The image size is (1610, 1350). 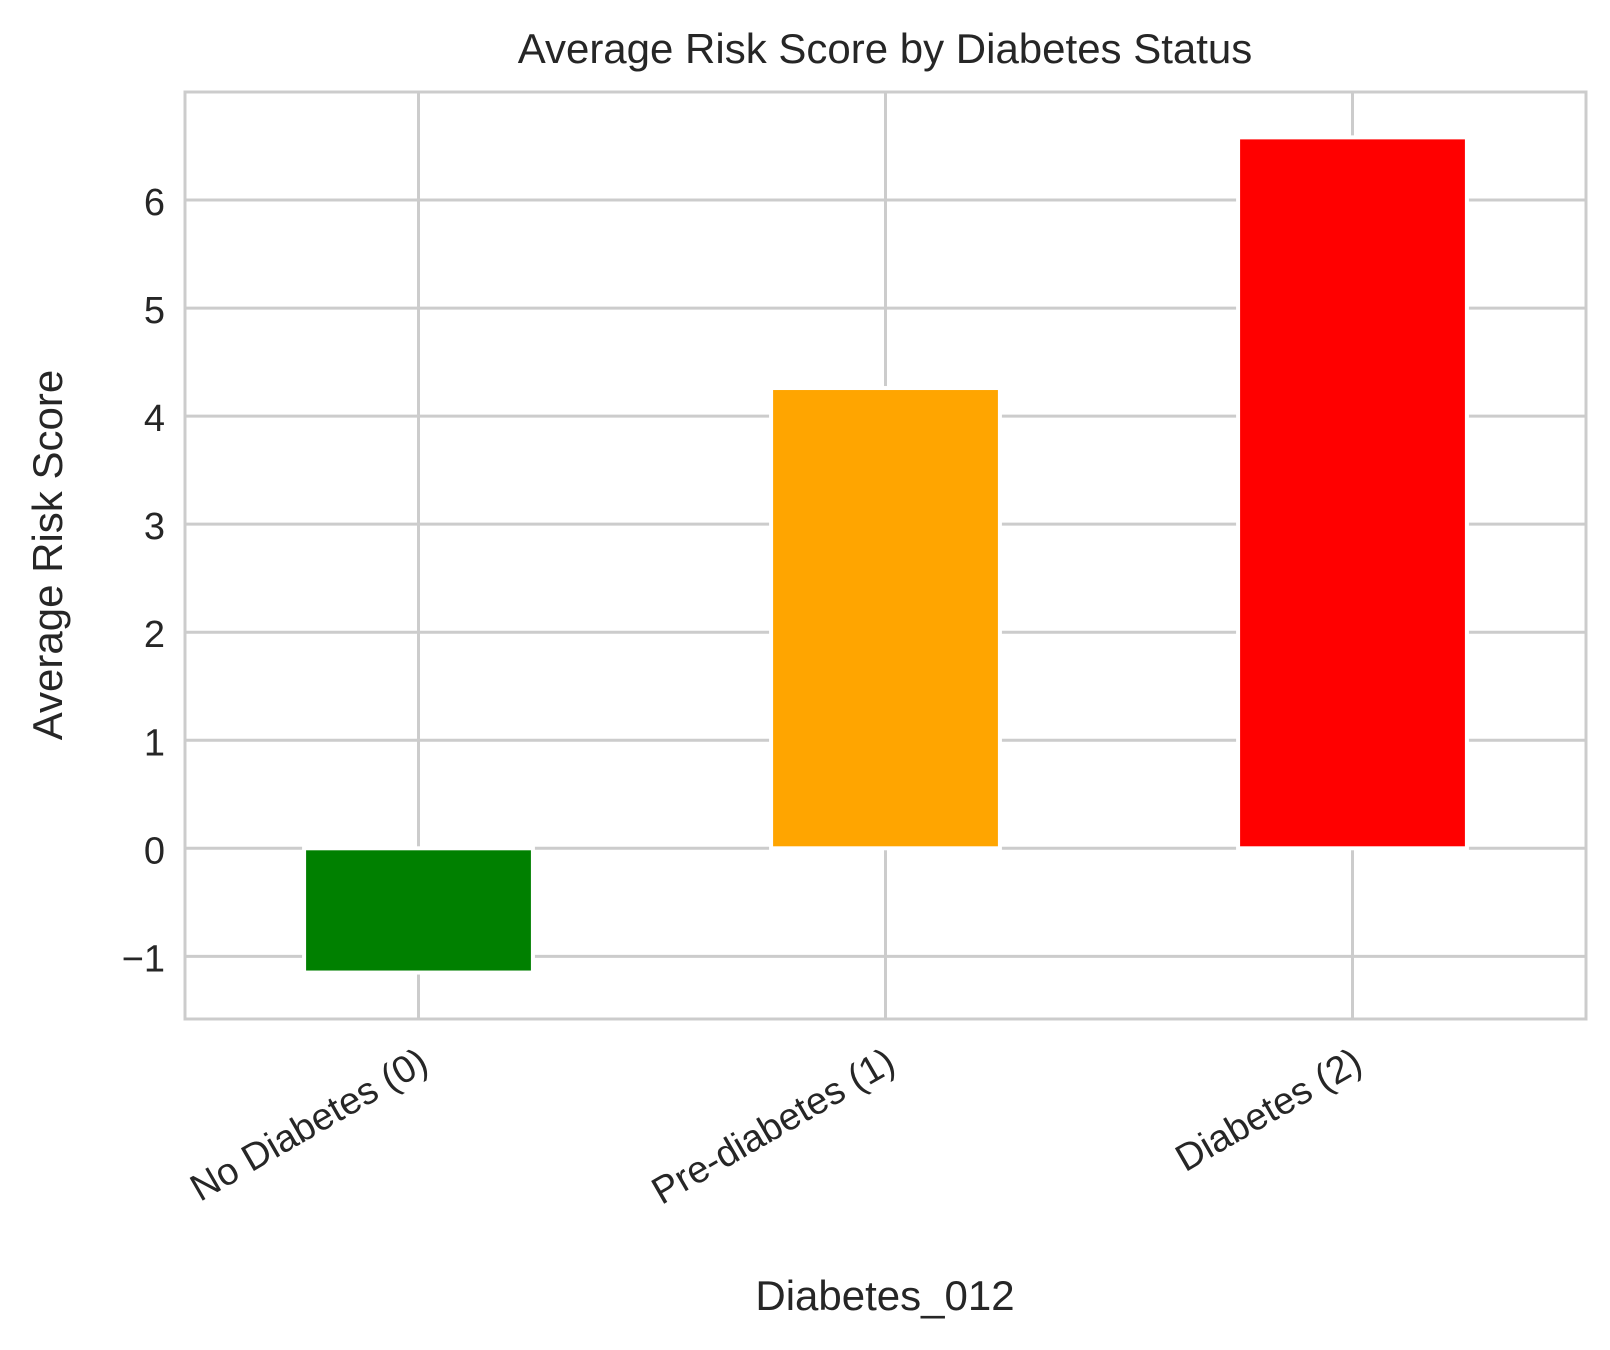 What do you see at coordinates (885, 48) in the screenshot?
I see `chart-title: Average Risk Score by Diabetes Status` at bounding box center [885, 48].